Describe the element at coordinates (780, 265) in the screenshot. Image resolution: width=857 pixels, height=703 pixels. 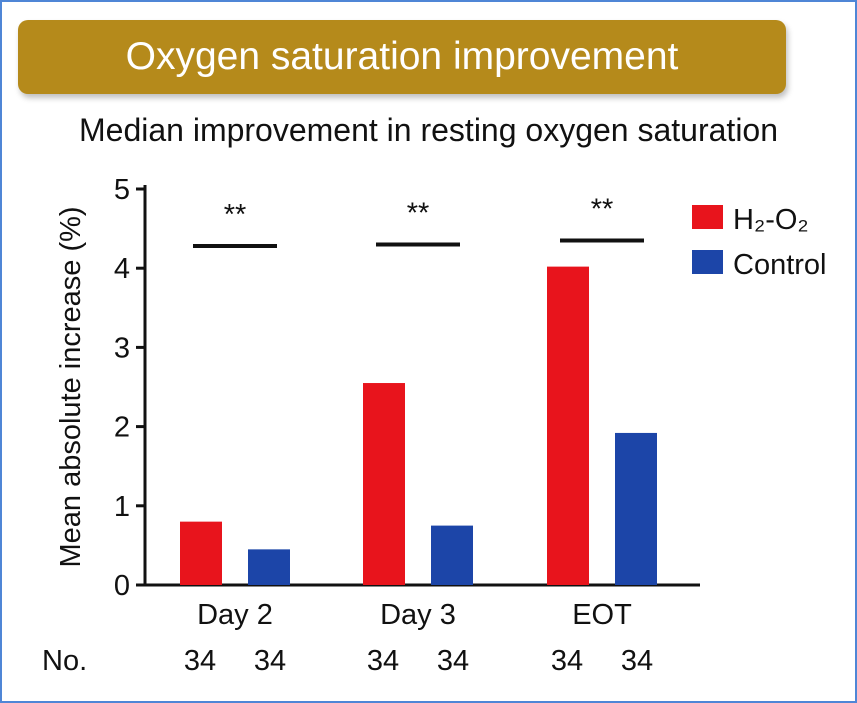
I see `legend-label-control: Control` at that location.